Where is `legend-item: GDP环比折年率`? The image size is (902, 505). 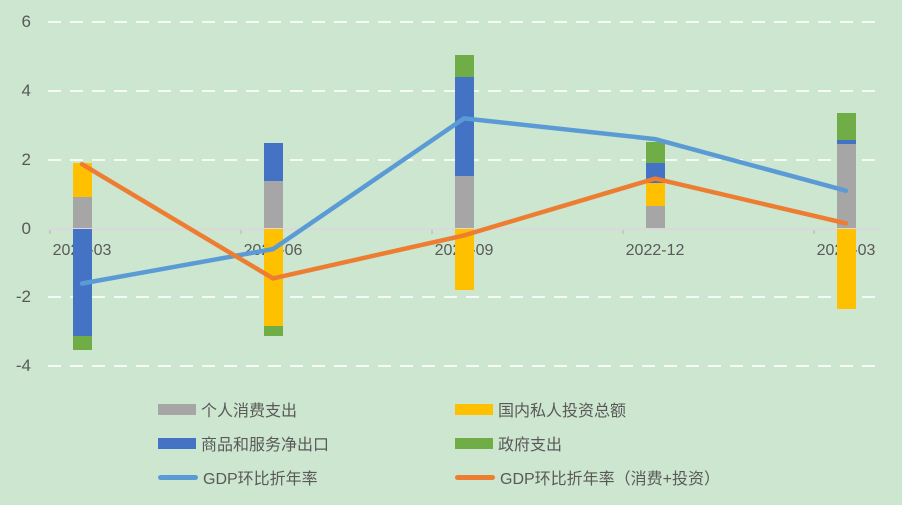
legend-item: GDP环比折年率 is located at coordinates (238, 477).